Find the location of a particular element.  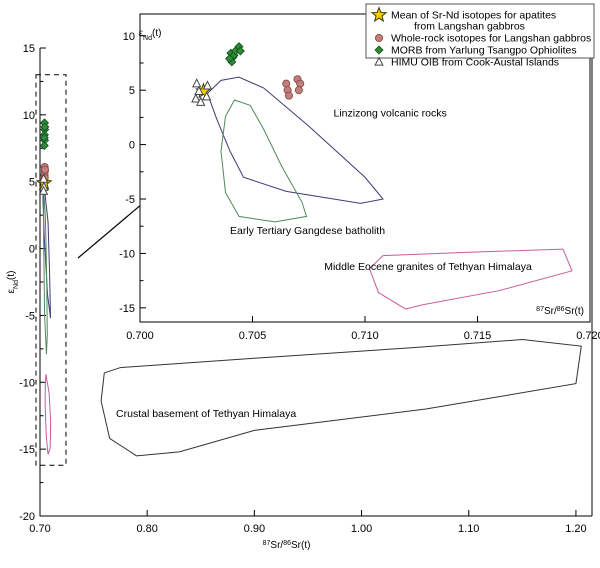

inset-ytick-label: -10 is located at coordinates (127, 254).